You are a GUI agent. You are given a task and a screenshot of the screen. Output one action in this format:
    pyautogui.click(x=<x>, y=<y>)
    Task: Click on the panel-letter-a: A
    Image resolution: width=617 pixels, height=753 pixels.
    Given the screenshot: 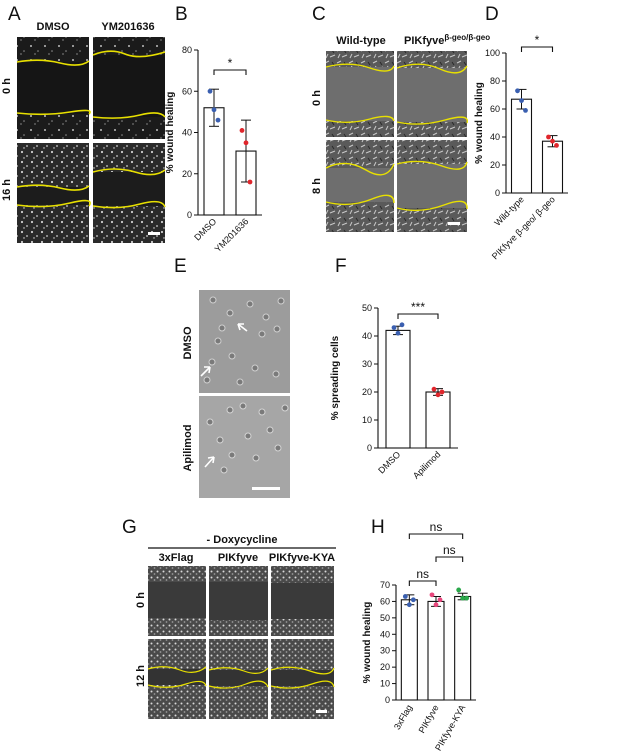 What is the action you would take?
    pyautogui.click(x=14, y=14)
    